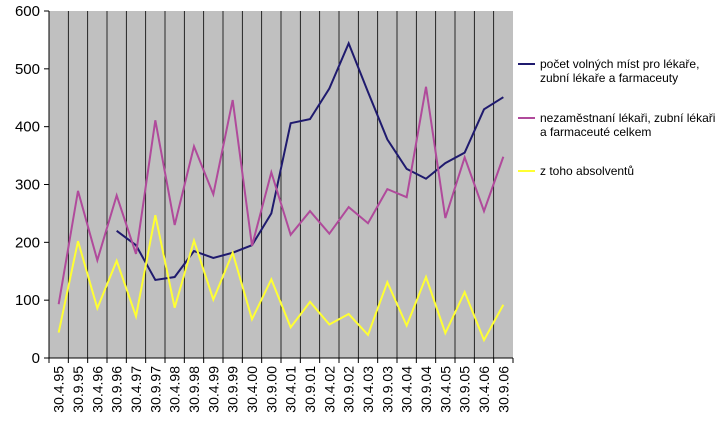 This screenshot has width=723, height=435. What do you see at coordinates (627, 118) in the screenshot?
I see `legend-label: nezaměstnaní lékaři, zubní lékaři` at bounding box center [627, 118].